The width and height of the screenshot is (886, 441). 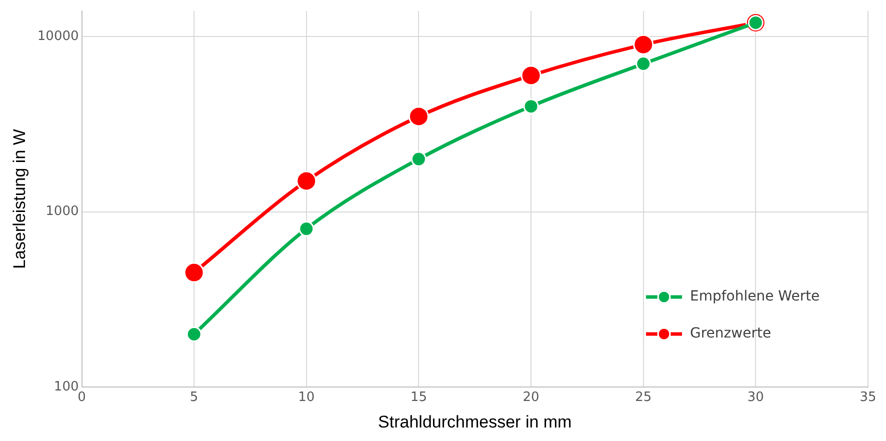 I want to click on y-tick-label: 10000, so click(x=58, y=36).